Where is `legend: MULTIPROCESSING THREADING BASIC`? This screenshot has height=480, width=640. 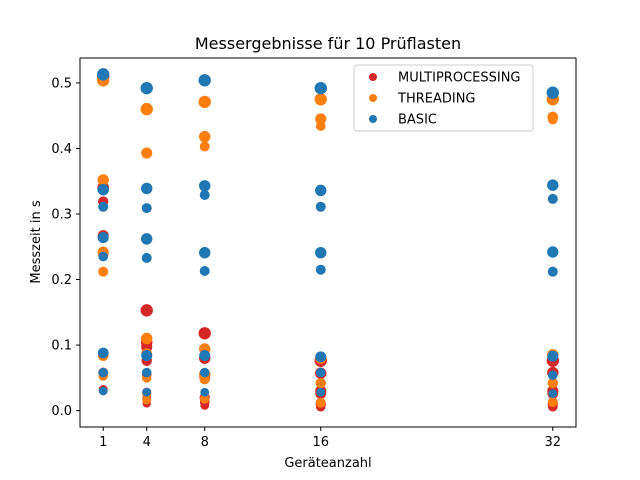 legend: MULTIPROCESSING THREADING BASIC is located at coordinates (443, 98).